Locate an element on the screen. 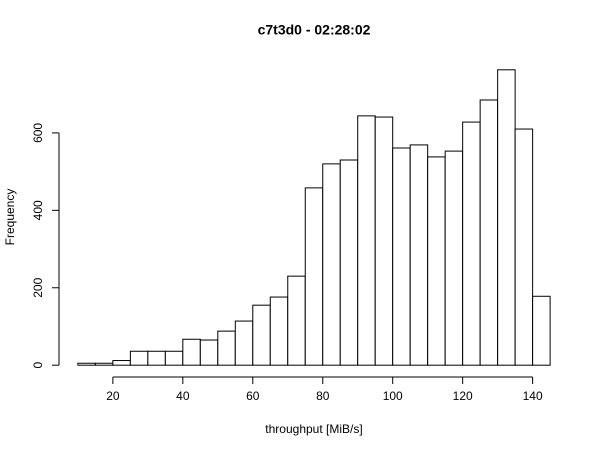 The width and height of the screenshot is (600, 450). x-tick-label: 120 is located at coordinates (463, 396).